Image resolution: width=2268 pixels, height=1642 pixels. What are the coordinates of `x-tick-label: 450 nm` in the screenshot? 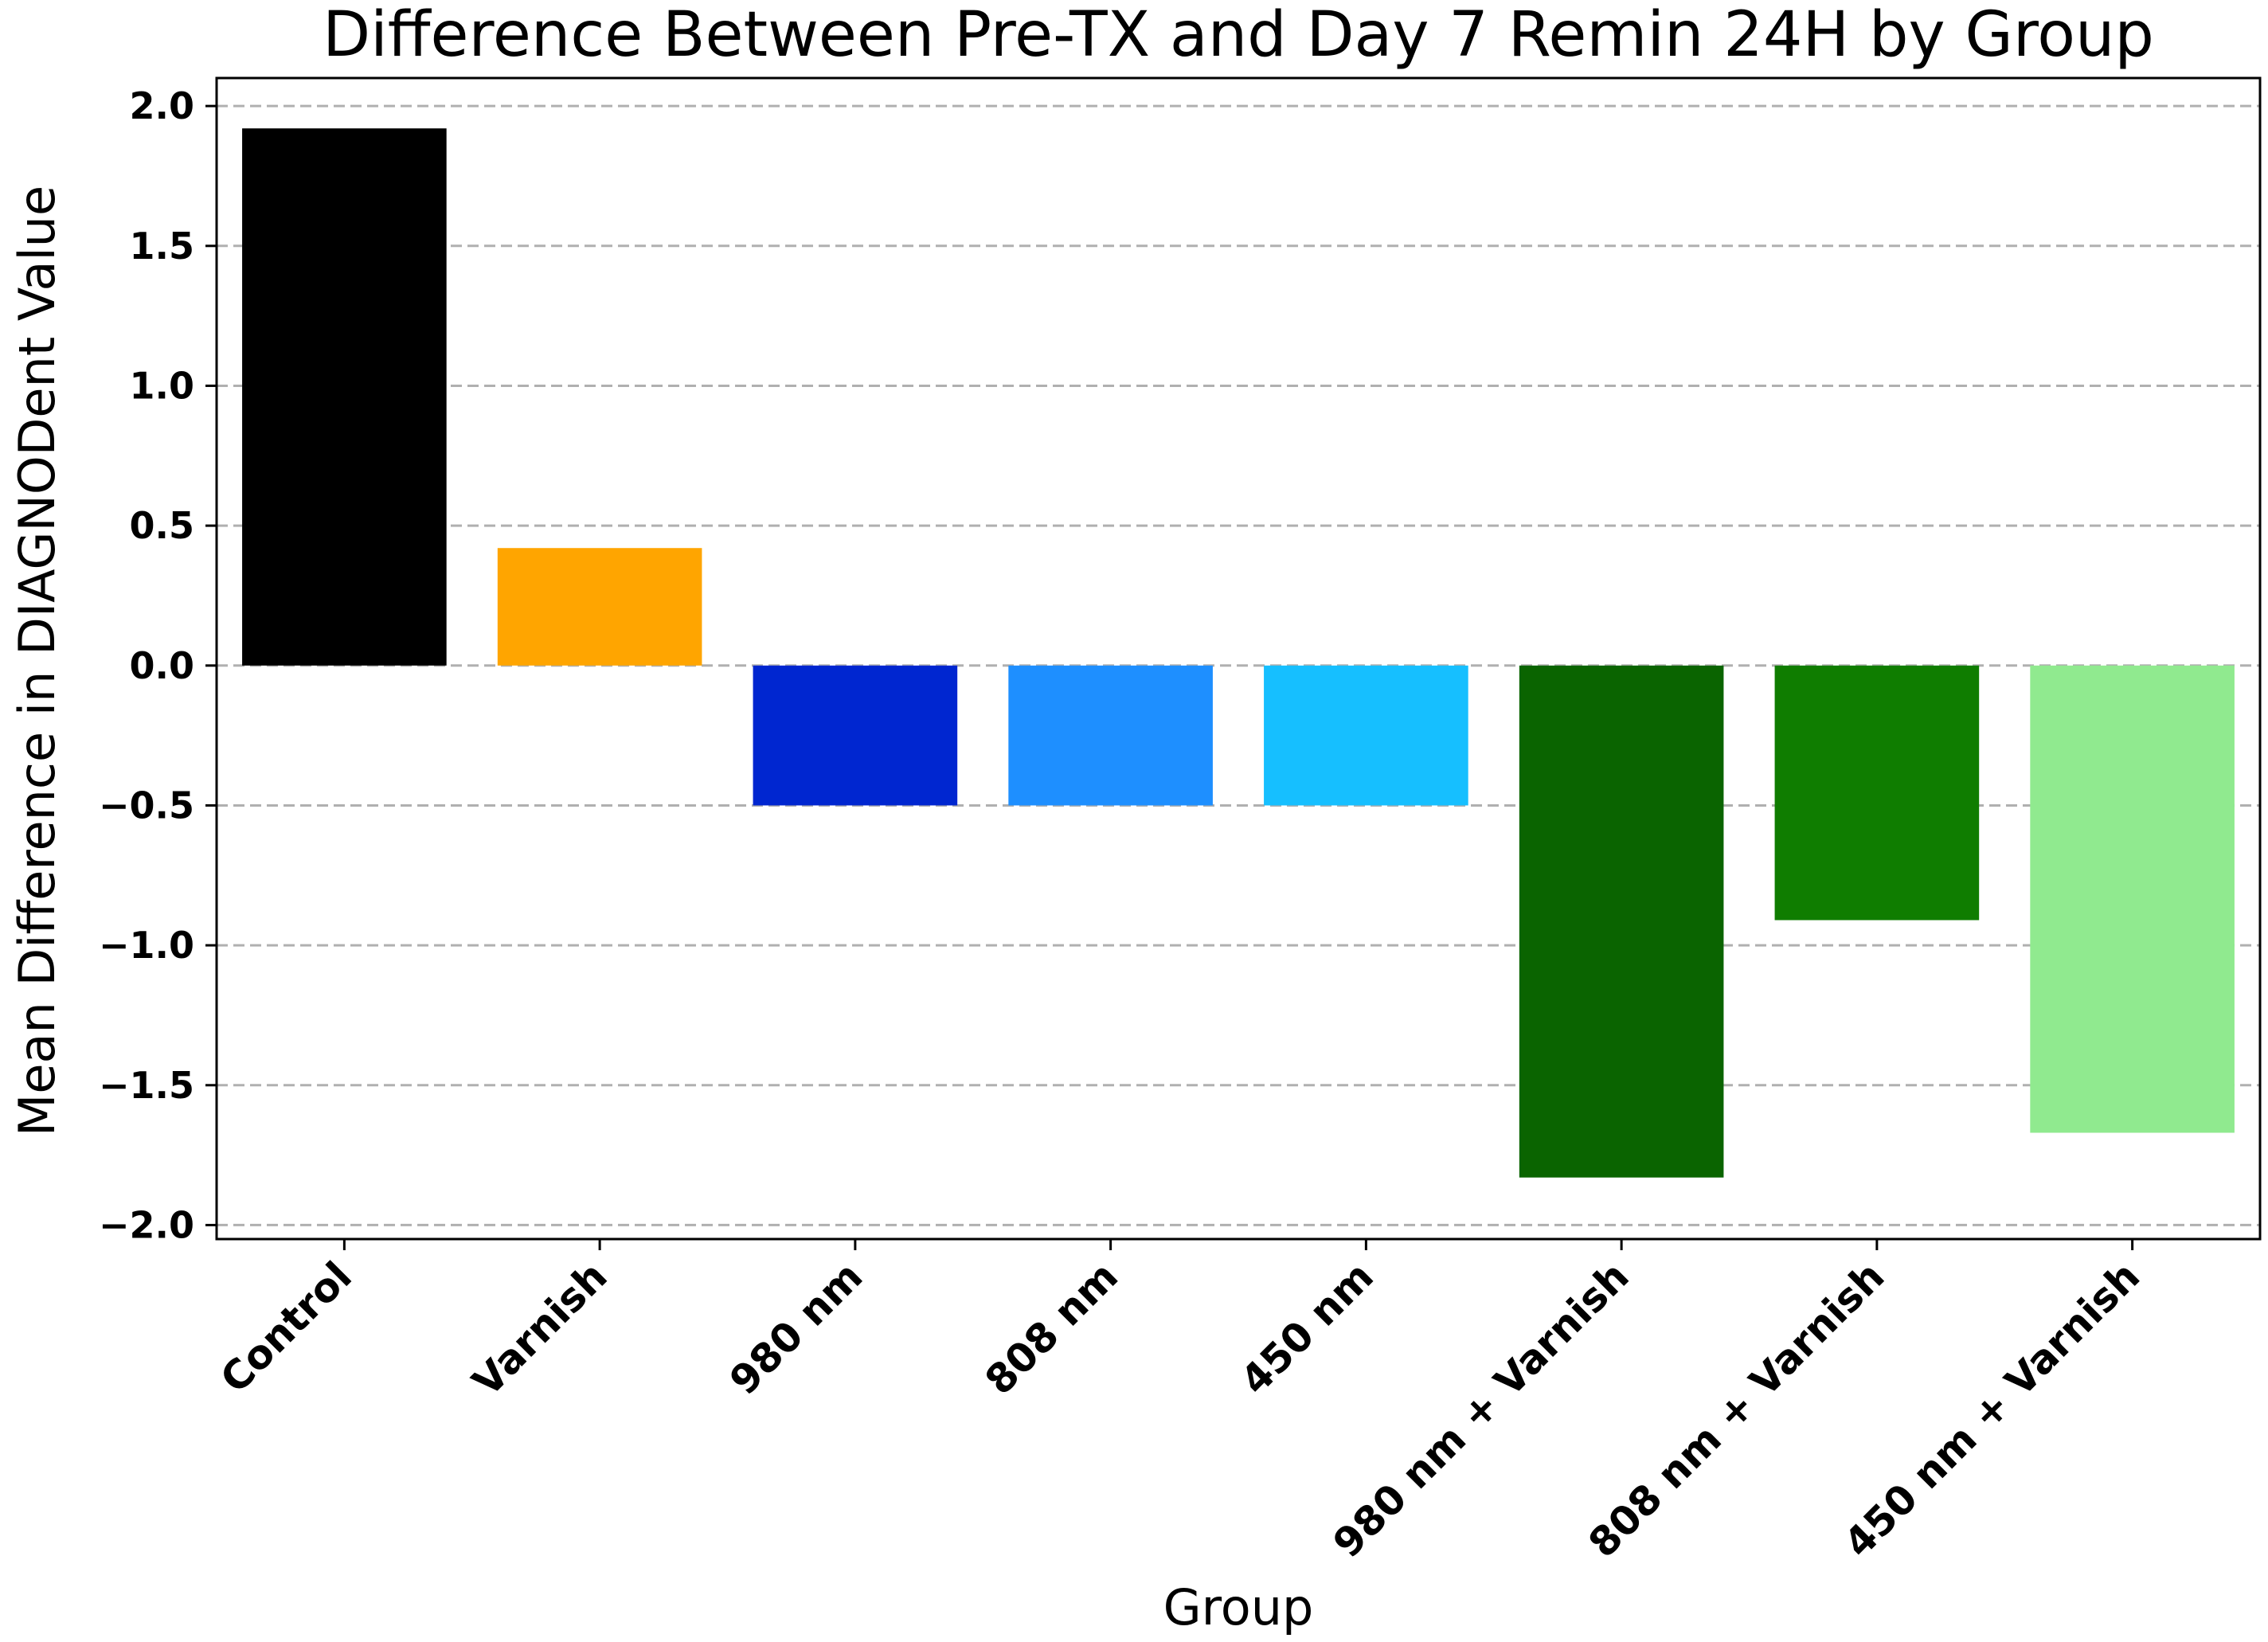 It's located at (1307, 1328).